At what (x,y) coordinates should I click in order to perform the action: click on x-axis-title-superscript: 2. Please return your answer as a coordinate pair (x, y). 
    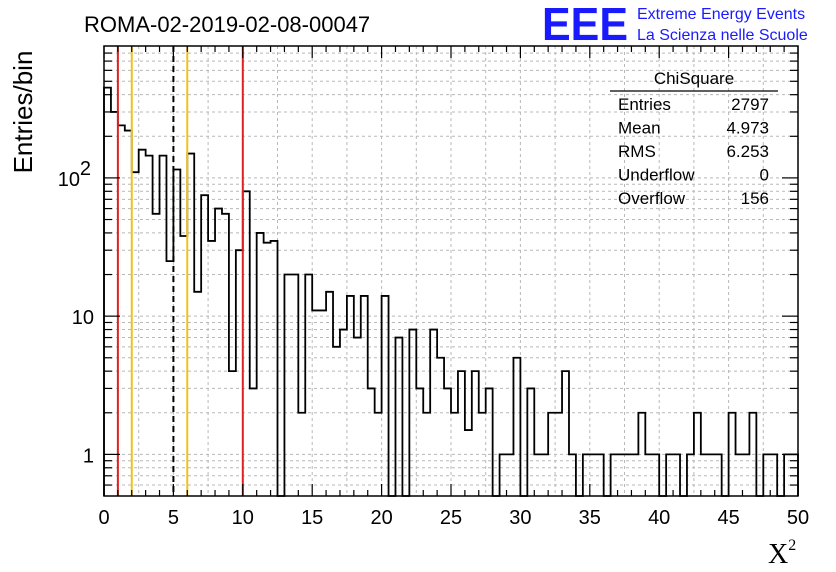
    Looking at the image, I should click on (792, 545).